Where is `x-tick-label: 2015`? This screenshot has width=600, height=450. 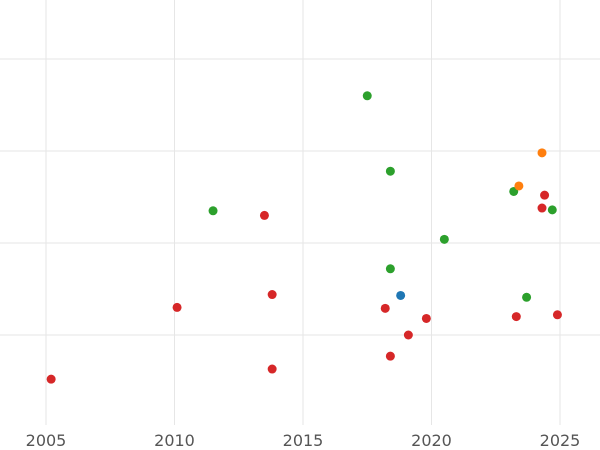
x-tick-label: 2015 is located at coordinates (303, 440).